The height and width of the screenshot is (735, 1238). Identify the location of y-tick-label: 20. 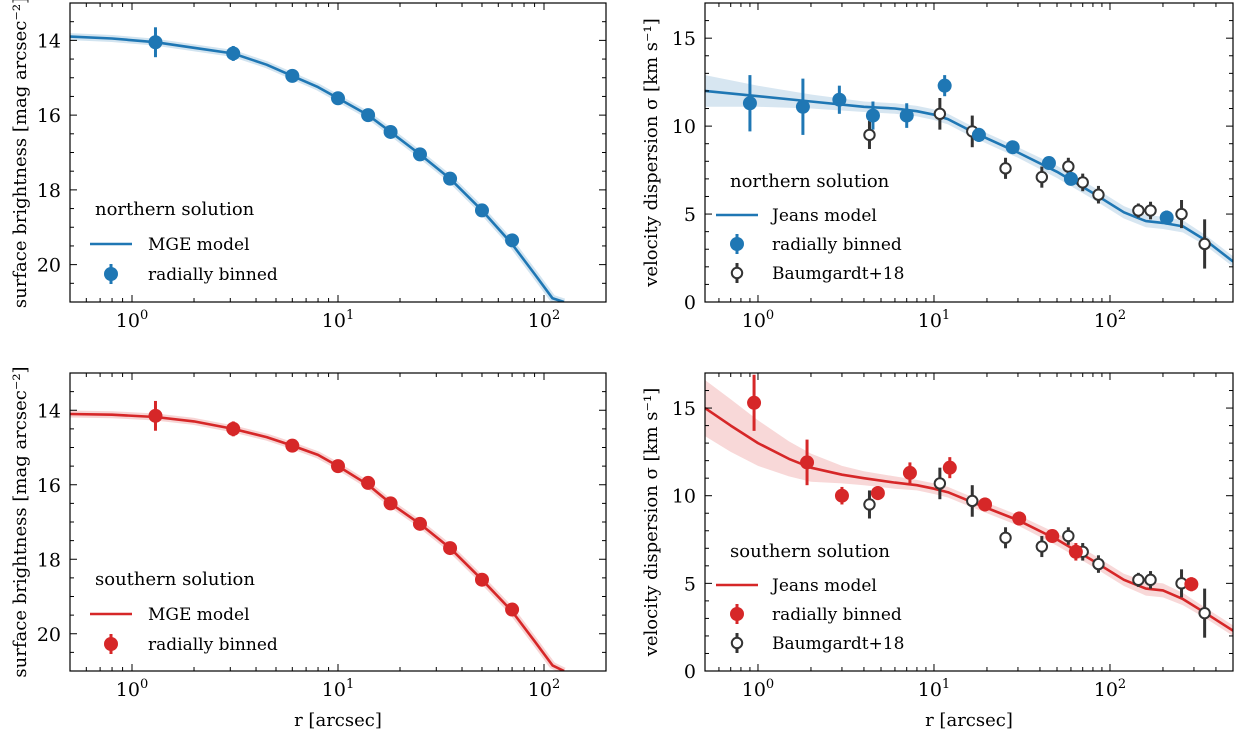
(49, 266).